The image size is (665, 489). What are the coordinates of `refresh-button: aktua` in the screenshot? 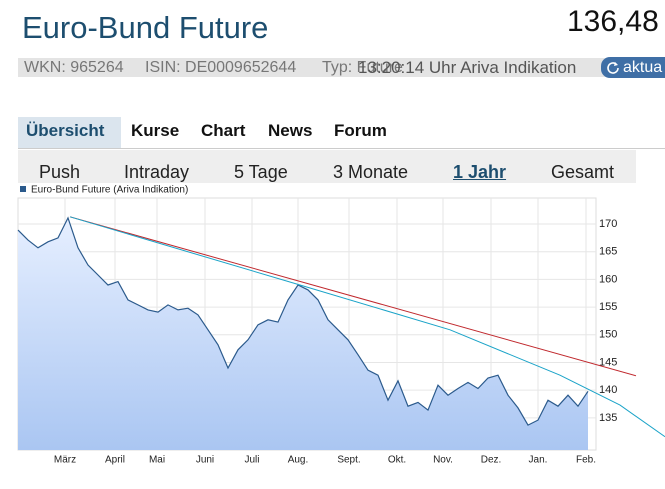 It's located at (633, 67).